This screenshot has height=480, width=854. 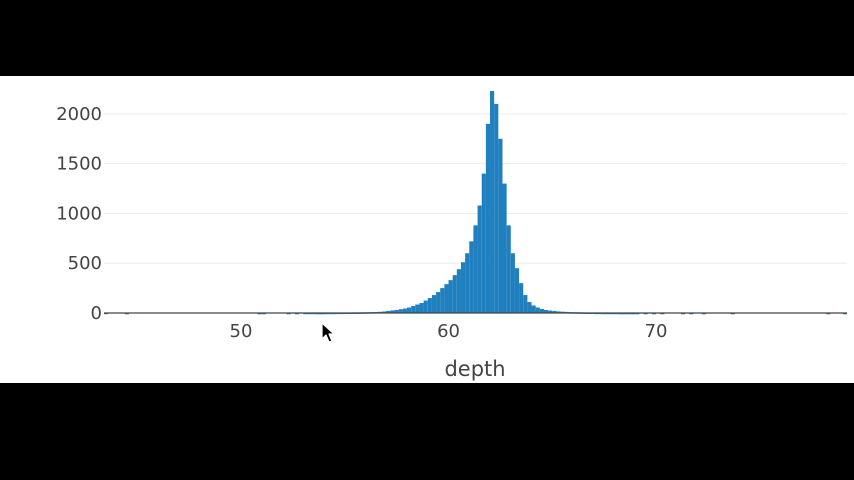 What do you see at coordinates (241, 331) in the screenshot?
I see `x-tick-label: 50` at bounding box center [241, 331].